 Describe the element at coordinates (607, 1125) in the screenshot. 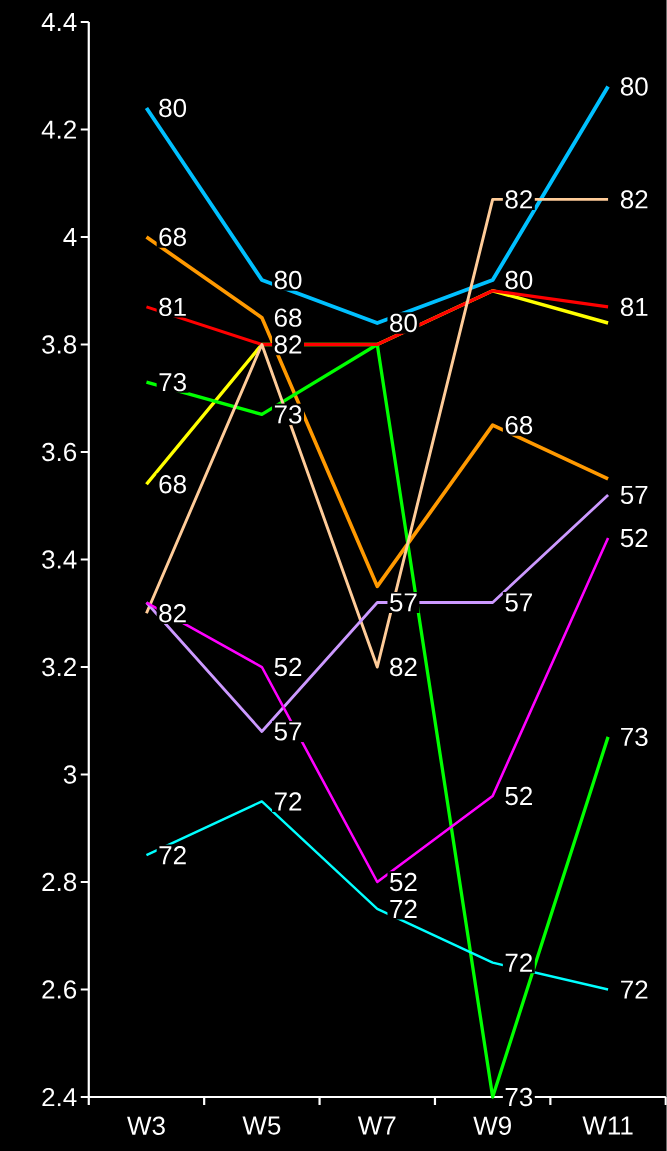

I see `x-tick-label: W11` at that location.